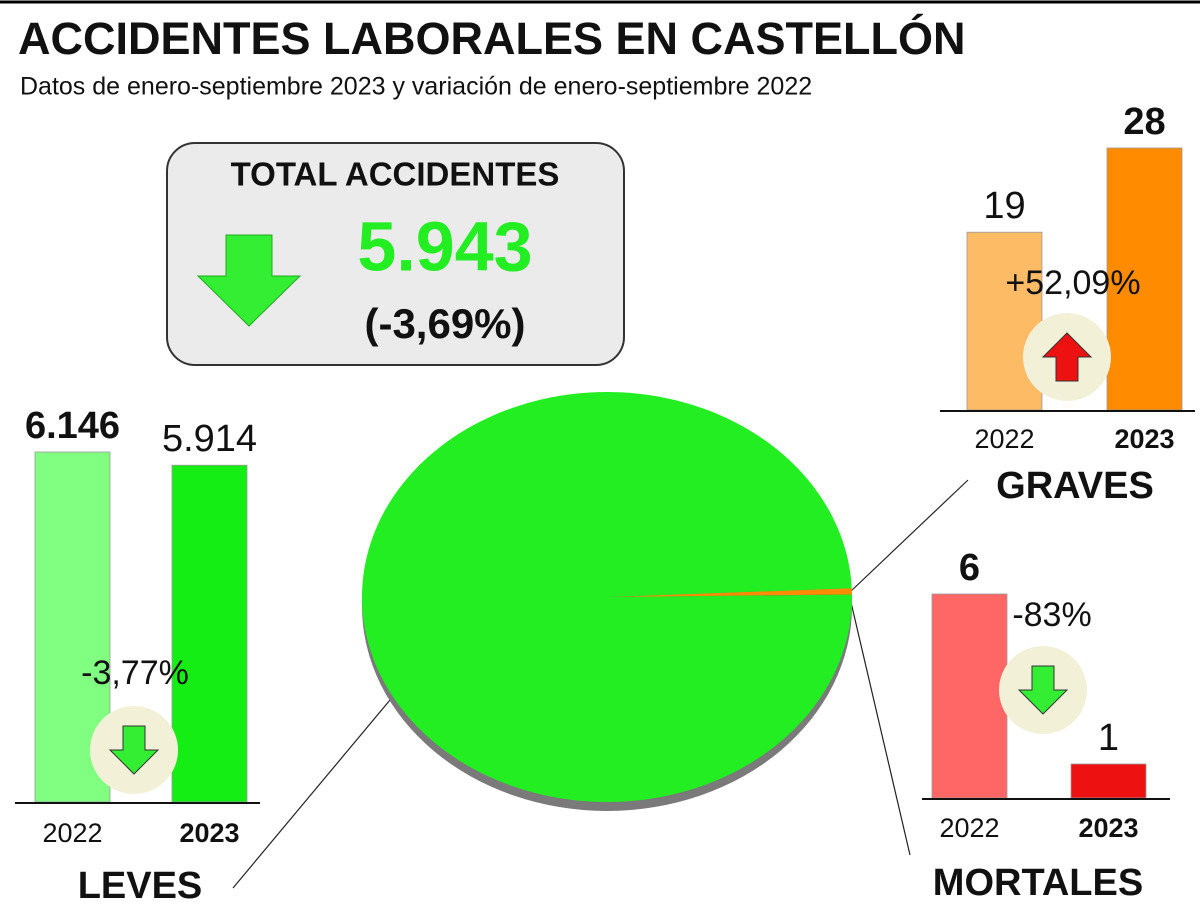 This screenshot has height=914, width=1200. Describe the element at coordinates (444, 246) in the screenshot. I see `total-value: 5.943` at that location.